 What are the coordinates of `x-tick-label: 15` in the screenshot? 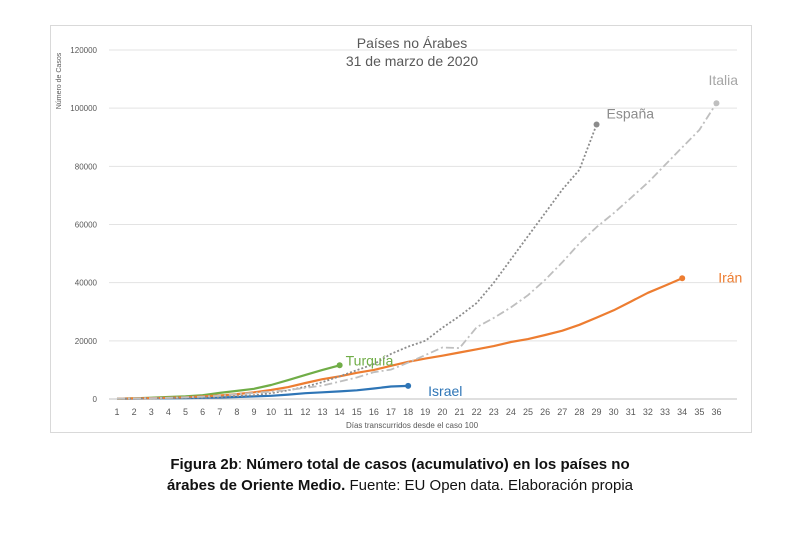 It's located at (357, 412).